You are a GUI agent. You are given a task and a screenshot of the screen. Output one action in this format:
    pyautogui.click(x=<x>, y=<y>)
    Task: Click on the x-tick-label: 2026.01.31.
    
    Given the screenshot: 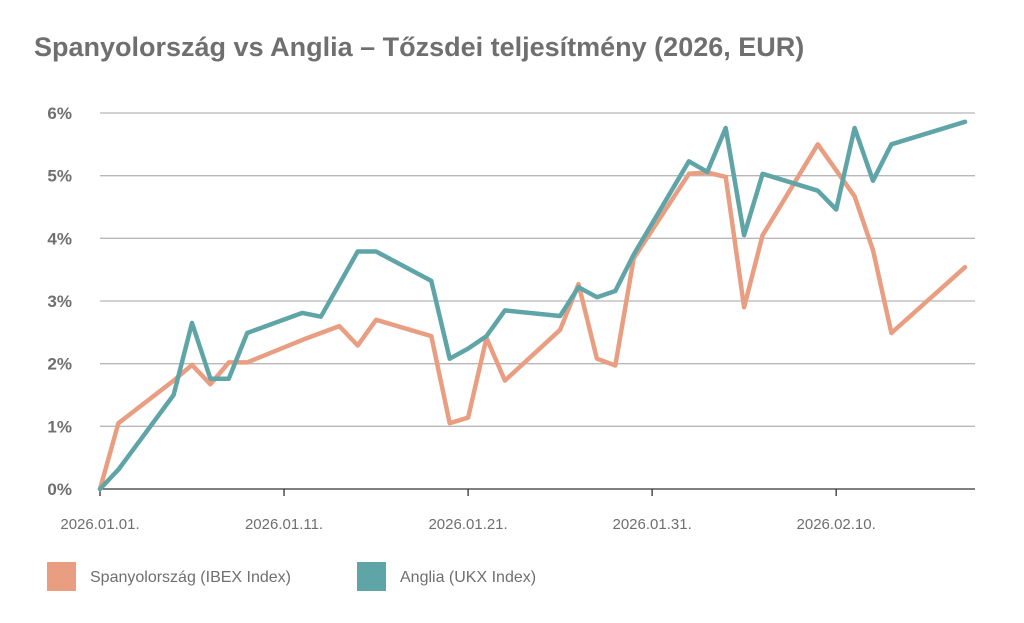 What is the action you would take?
    pyautogui.click(x=652, y=524)
    